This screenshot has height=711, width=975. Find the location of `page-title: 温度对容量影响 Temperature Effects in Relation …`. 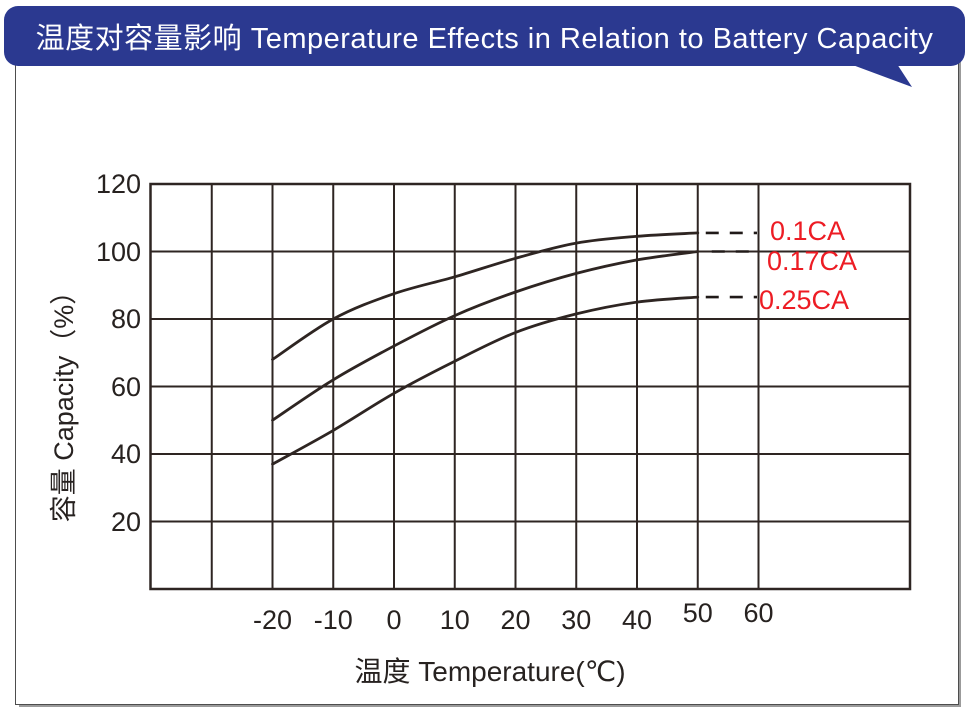

page-title: 温度对容量影响 Temperature Effects in Relation … is located at coordinates (484, 39).